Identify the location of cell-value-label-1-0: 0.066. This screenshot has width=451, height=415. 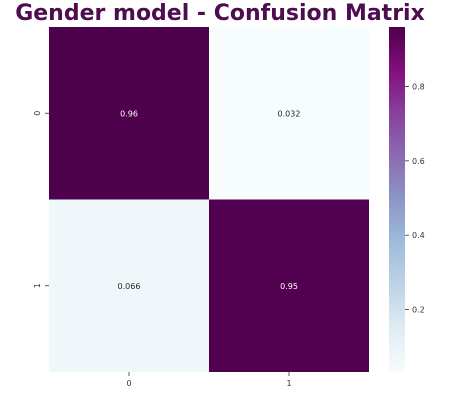
(129, 286).